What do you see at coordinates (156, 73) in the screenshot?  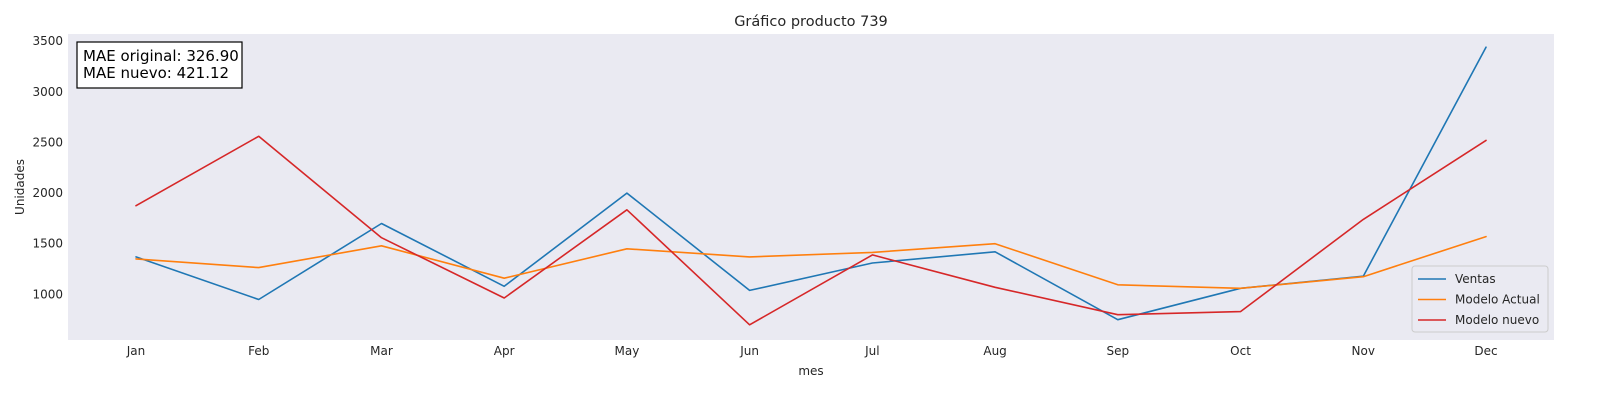 I see `mae-nuevo-text: MAE nuevo: 421.12` at bounding box center [156, 73].